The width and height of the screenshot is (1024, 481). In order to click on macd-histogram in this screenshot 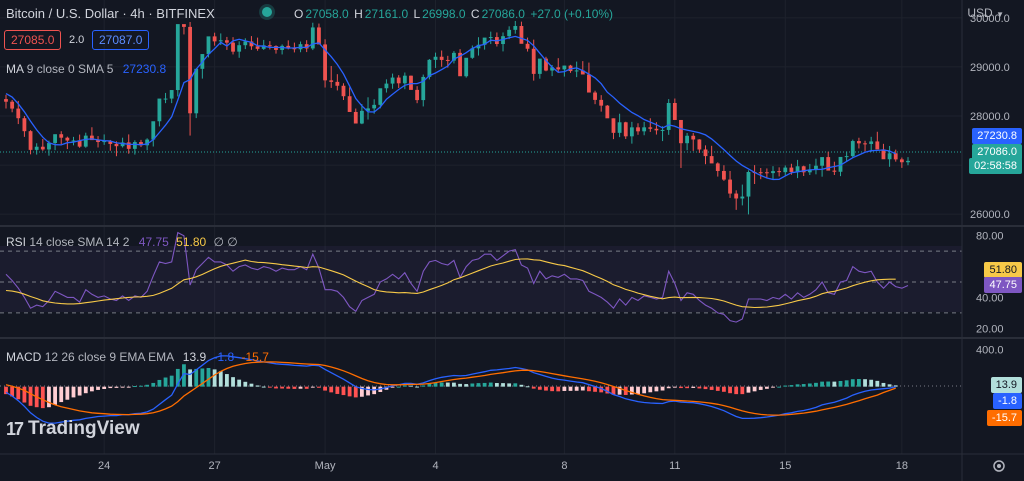, I will do `click(451, 386)`.